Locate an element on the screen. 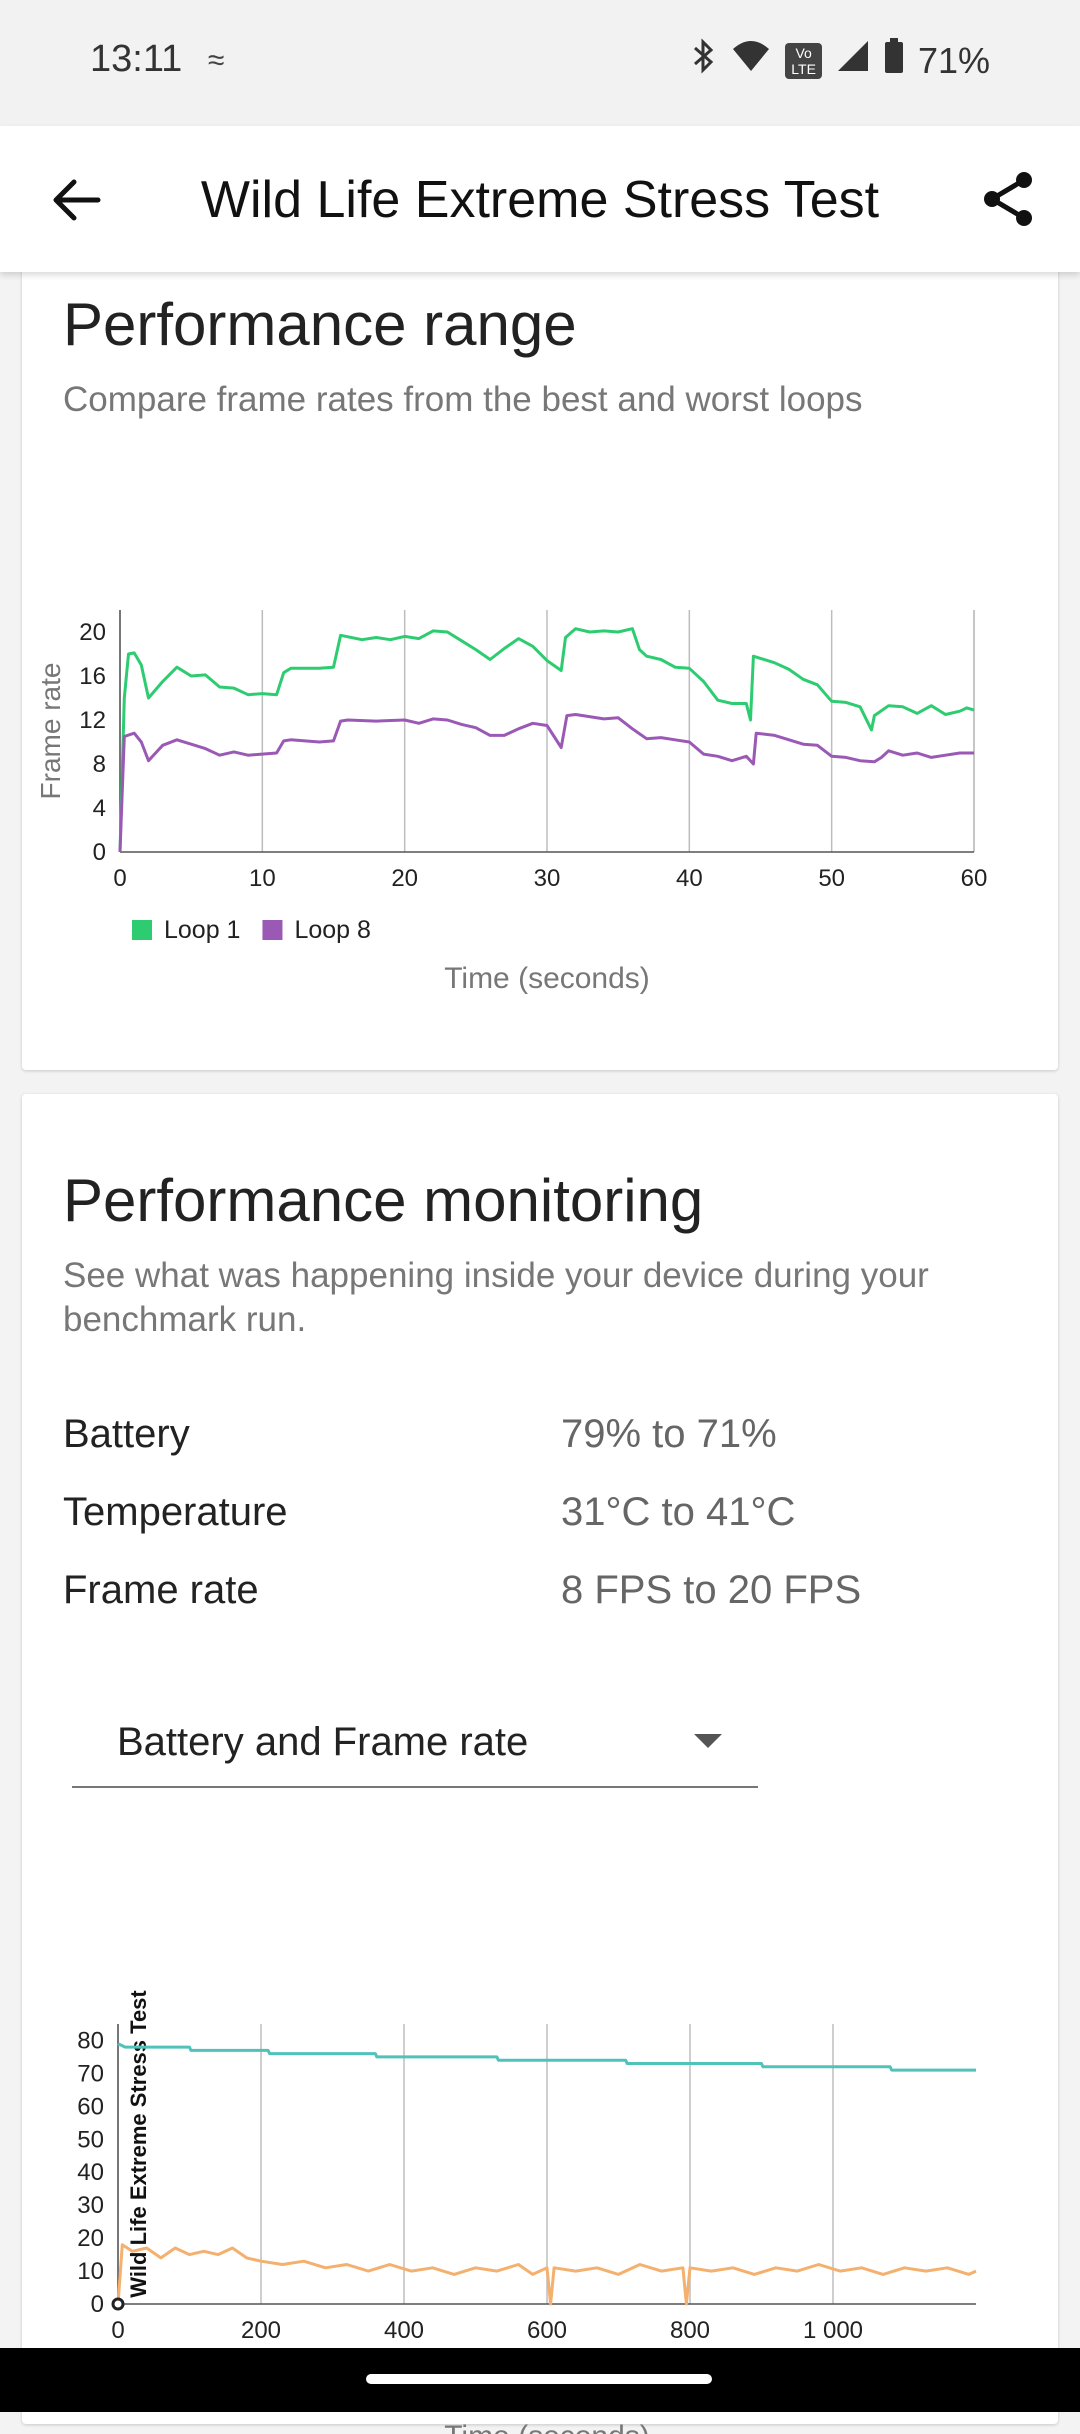 This screenshot has width=1080, height=2434. battery-icon is located at coordinates (894, 60).